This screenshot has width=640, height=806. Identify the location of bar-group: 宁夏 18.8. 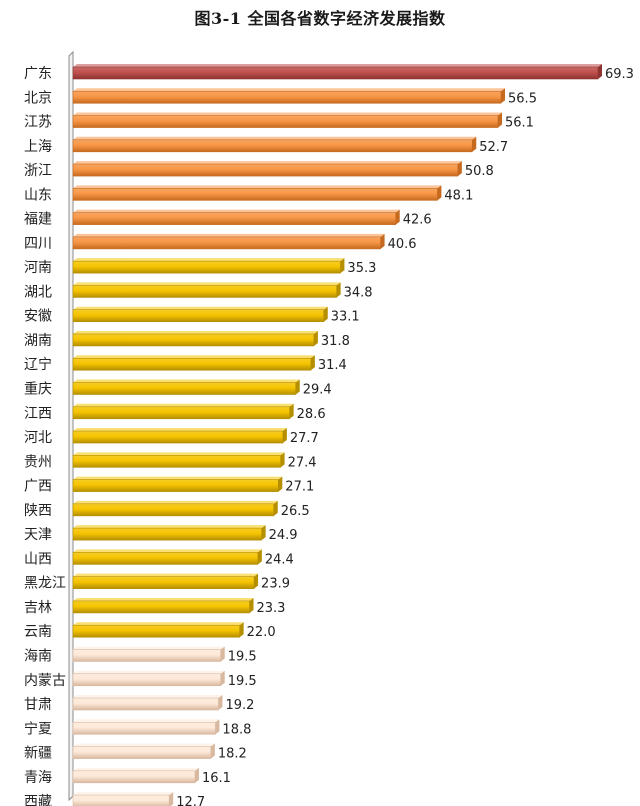
(137, 728).